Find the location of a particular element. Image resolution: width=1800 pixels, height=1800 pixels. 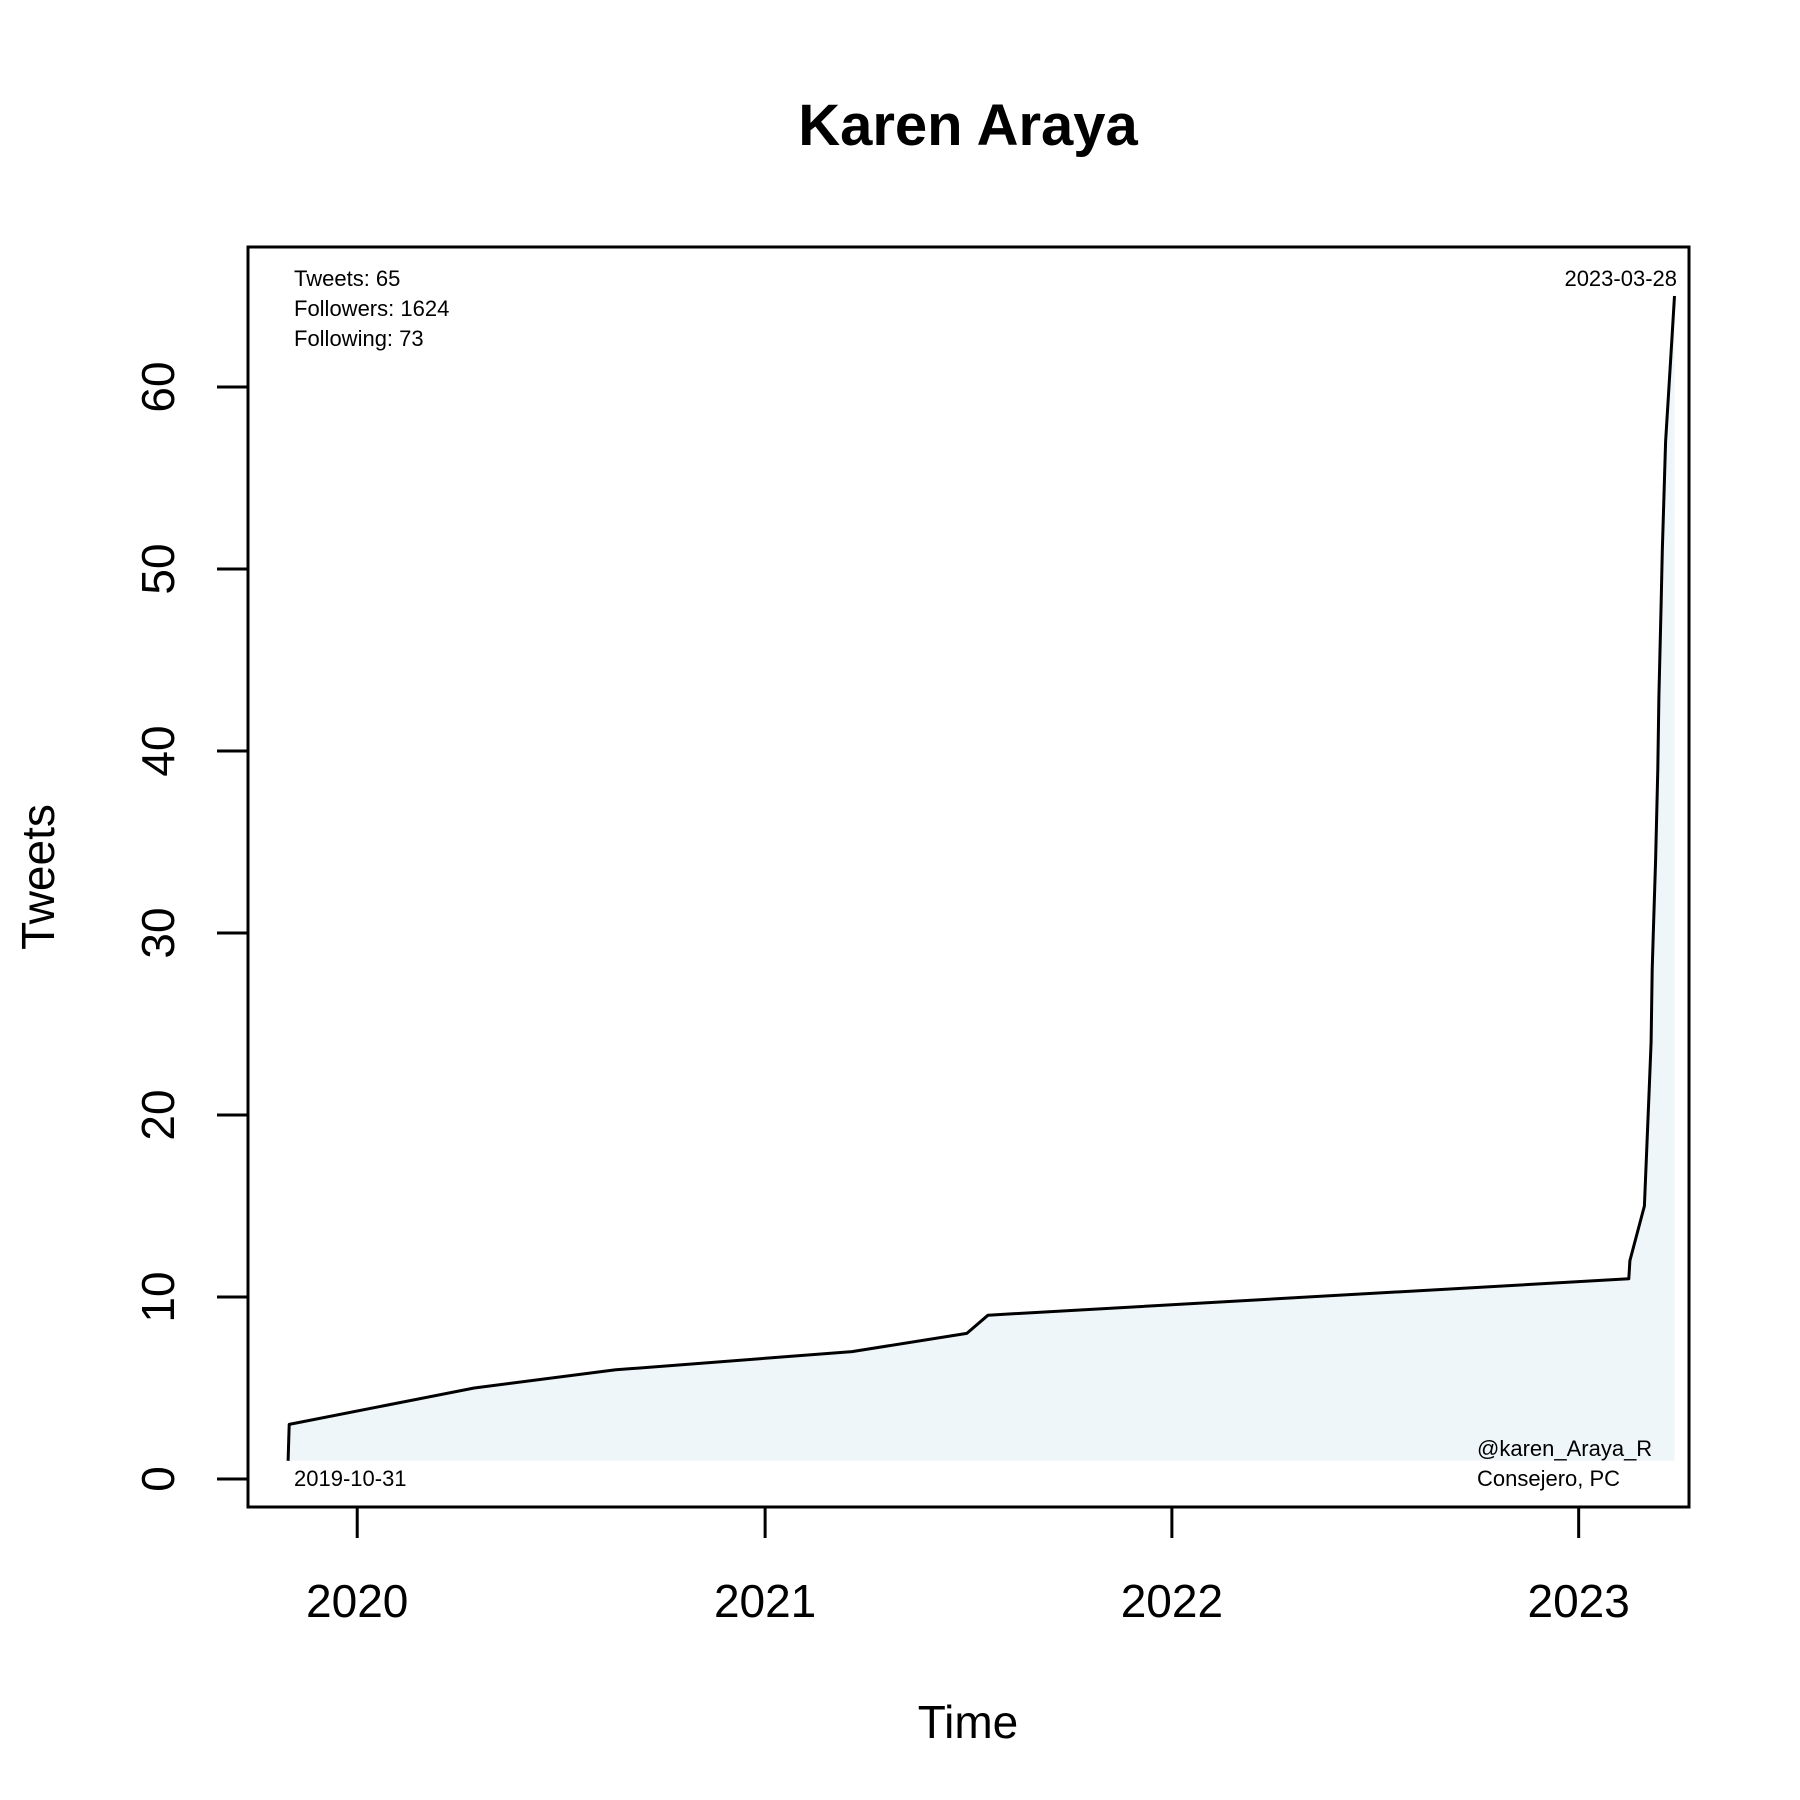

y-tick-label-60: 60 is located at coordinates (158, 386).